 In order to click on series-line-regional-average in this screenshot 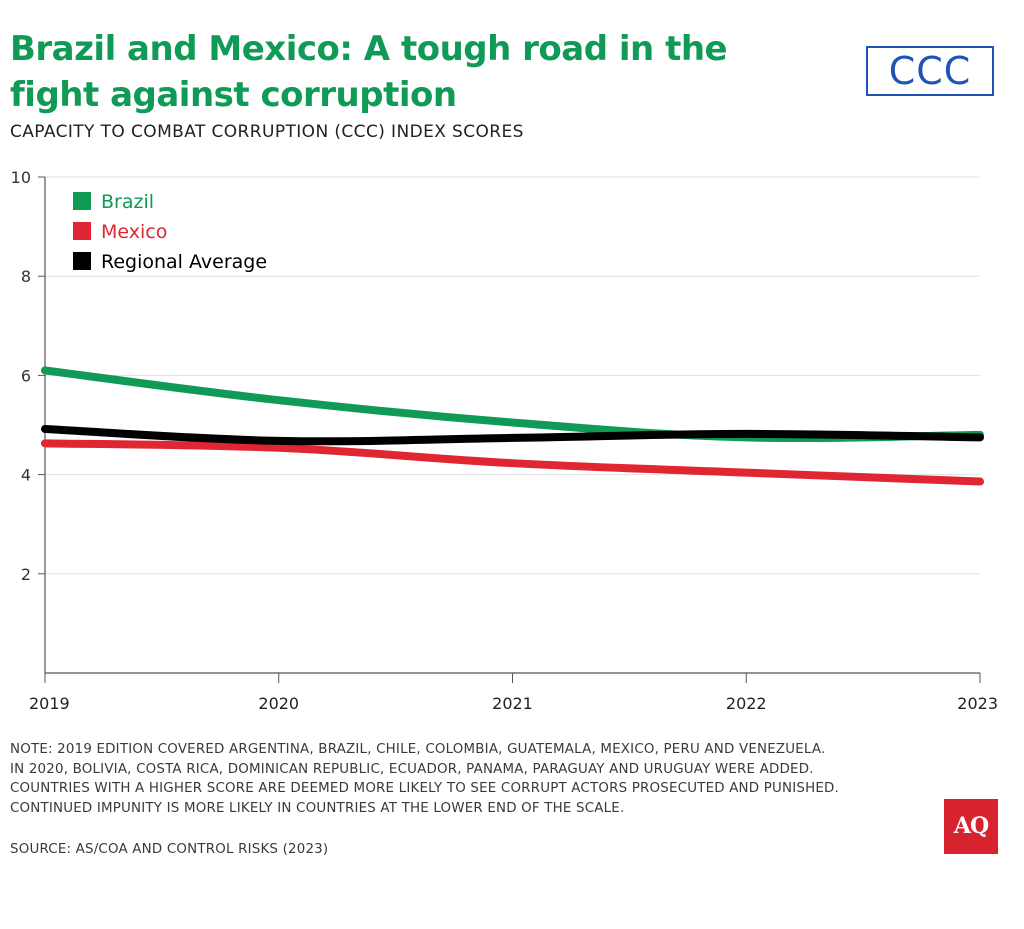, I will do `click(512, 435)`.